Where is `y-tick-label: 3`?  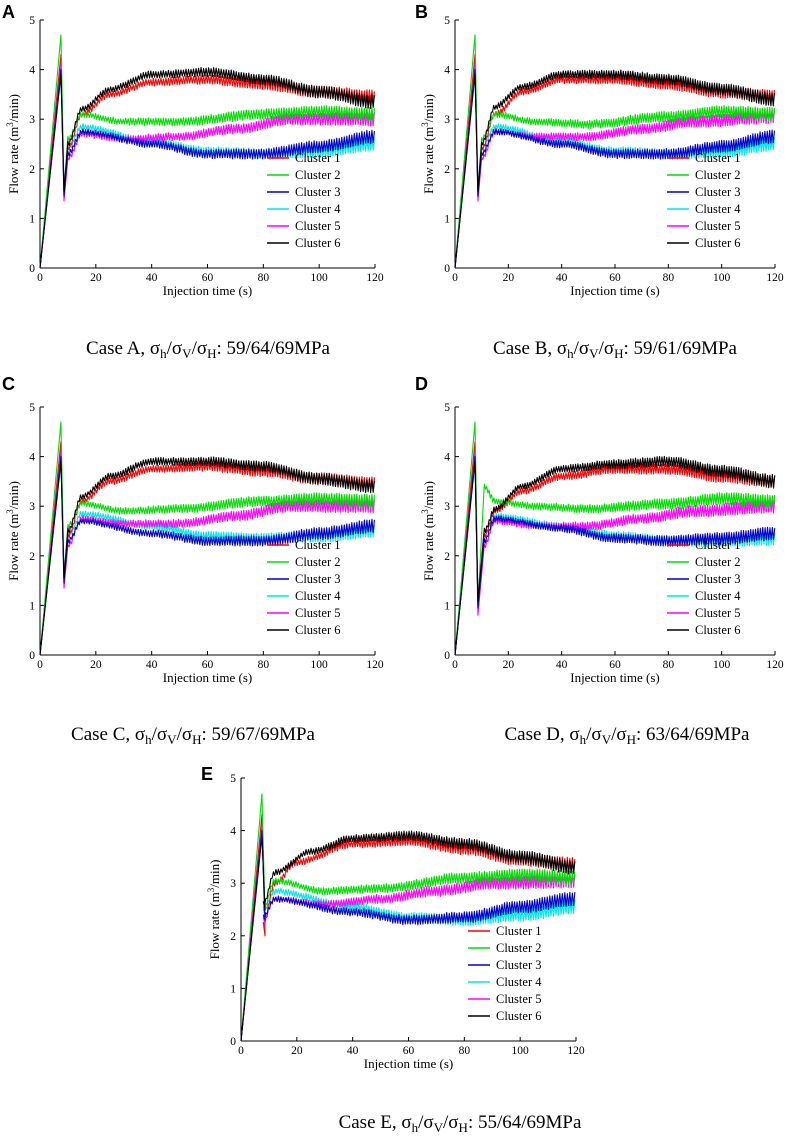
y-tick-label: 3 is located at coordinates (447, 120).